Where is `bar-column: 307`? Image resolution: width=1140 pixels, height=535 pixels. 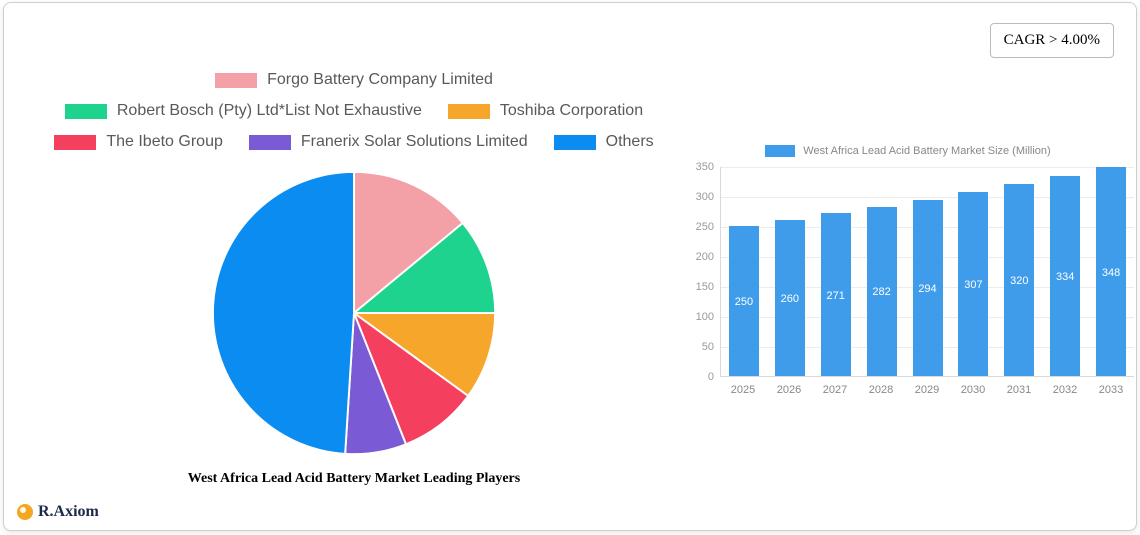 bar-column: 307 is located at coordinates (973, 271).